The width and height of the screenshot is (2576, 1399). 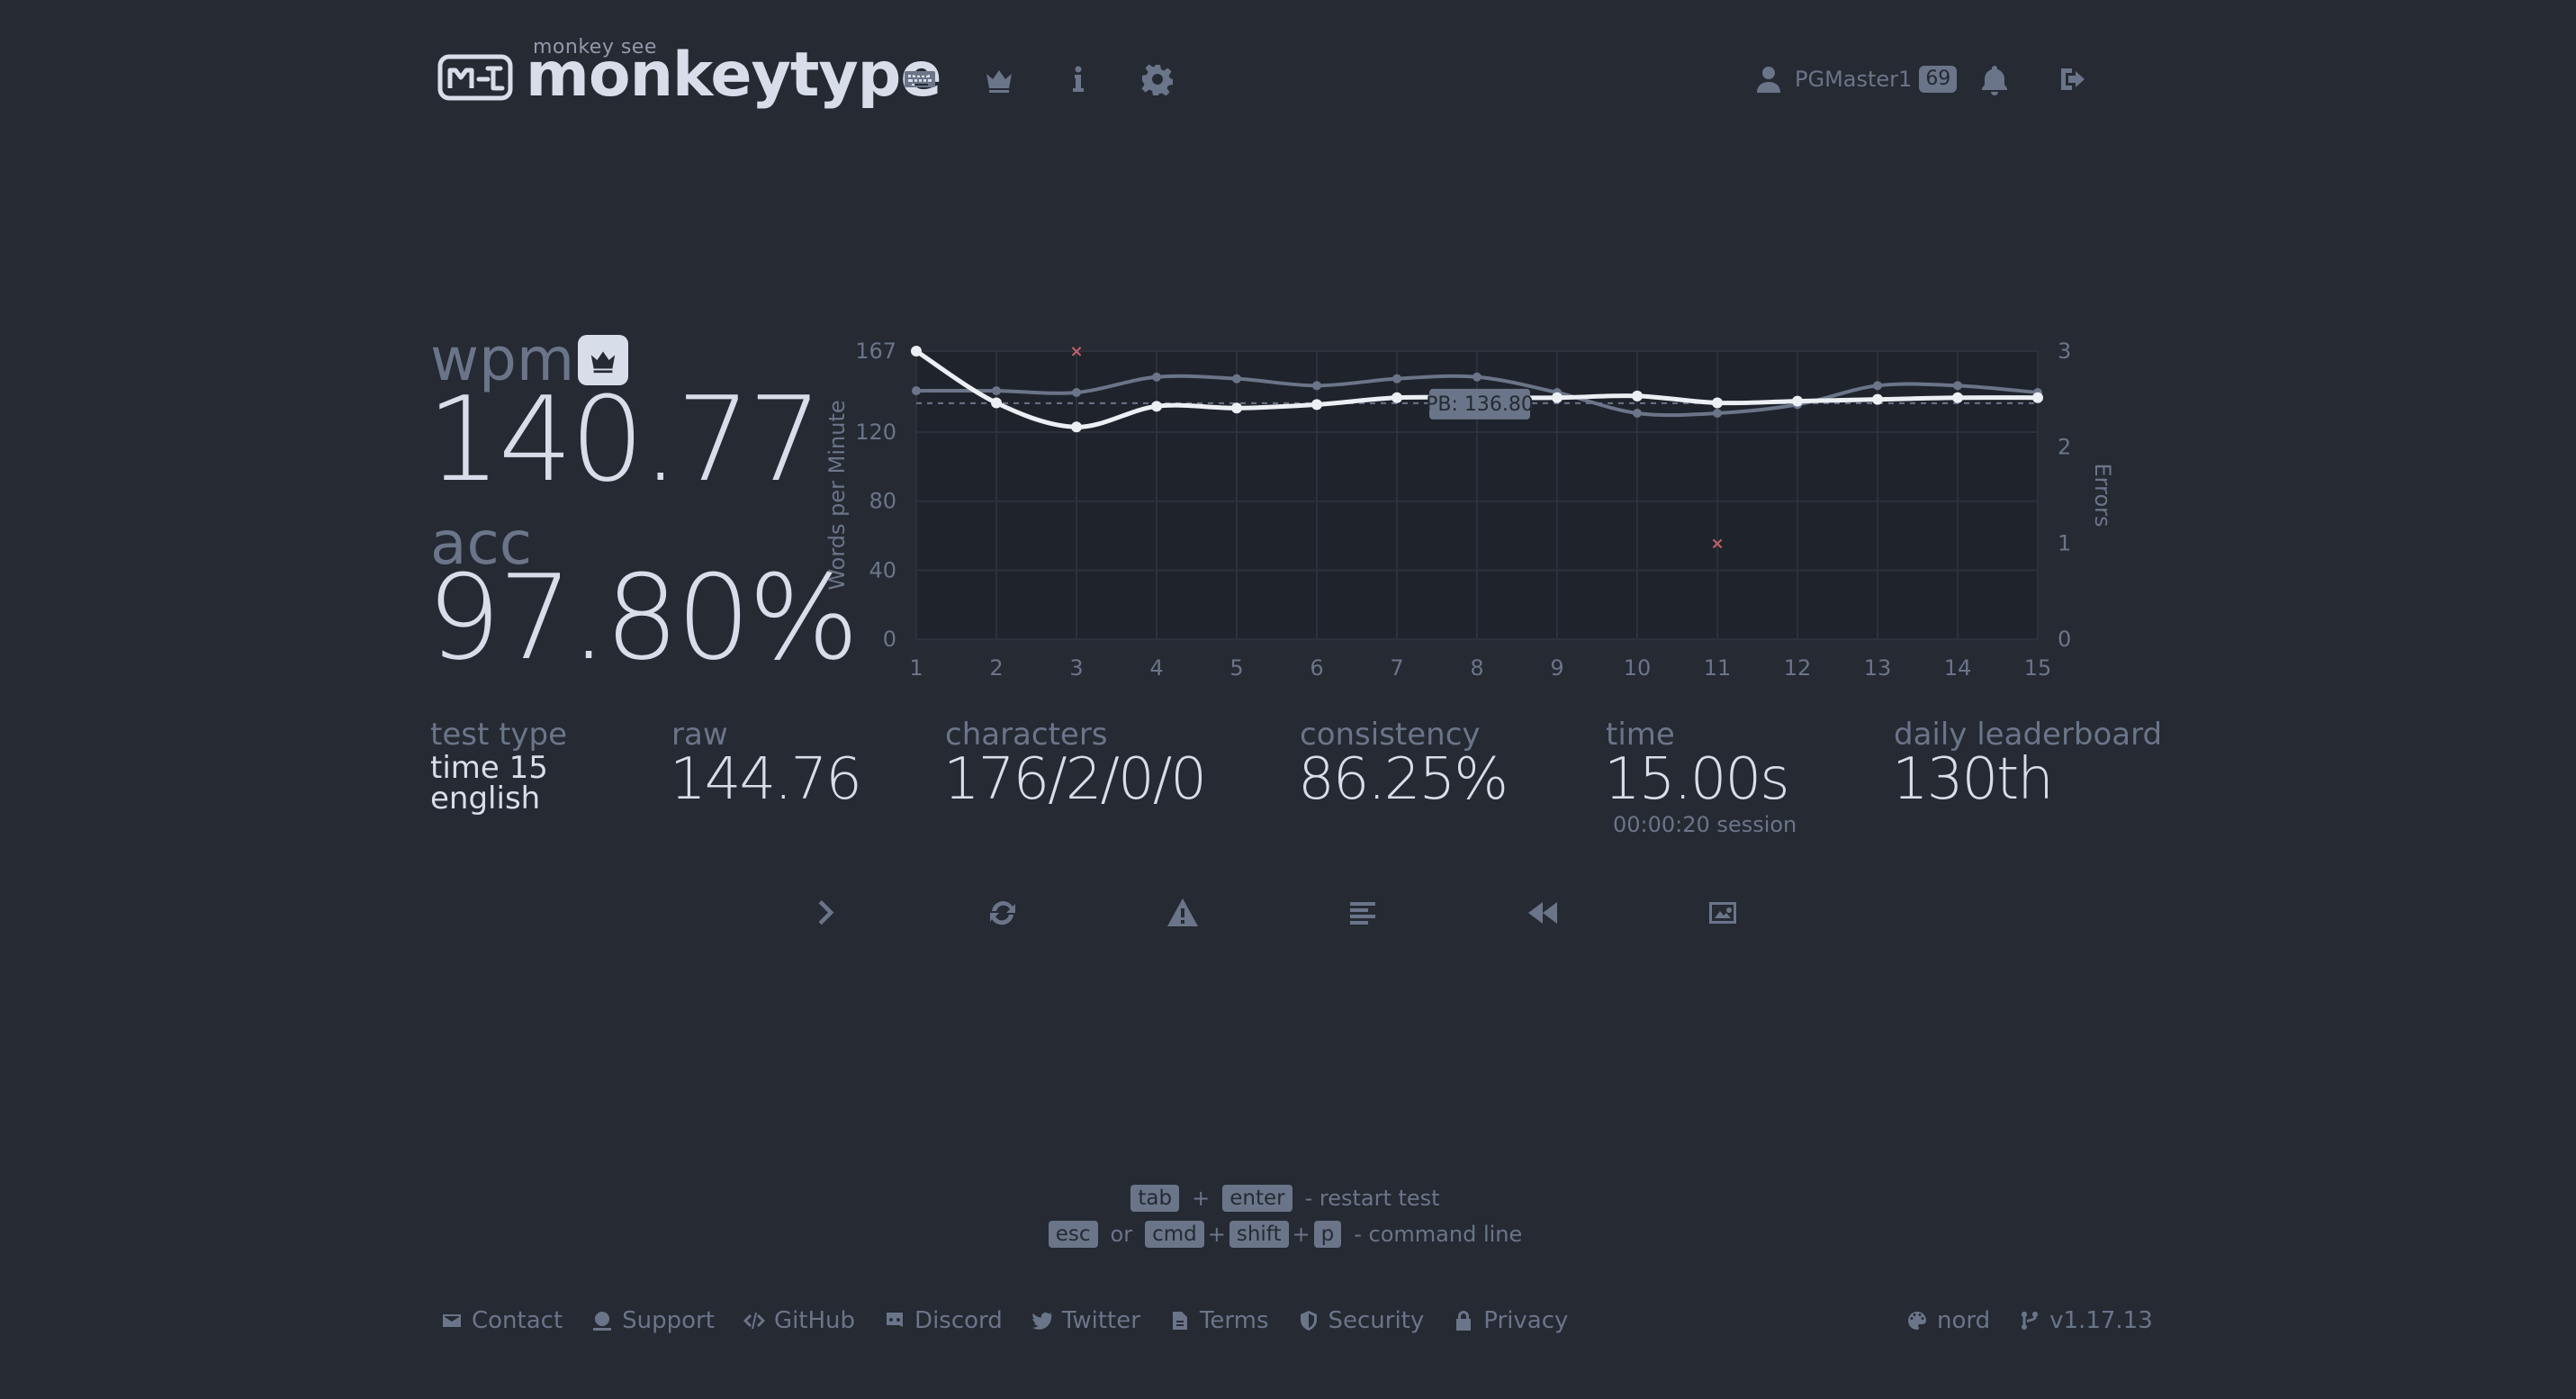 I want to click on warning-icon, so click(x=1182, y=912).